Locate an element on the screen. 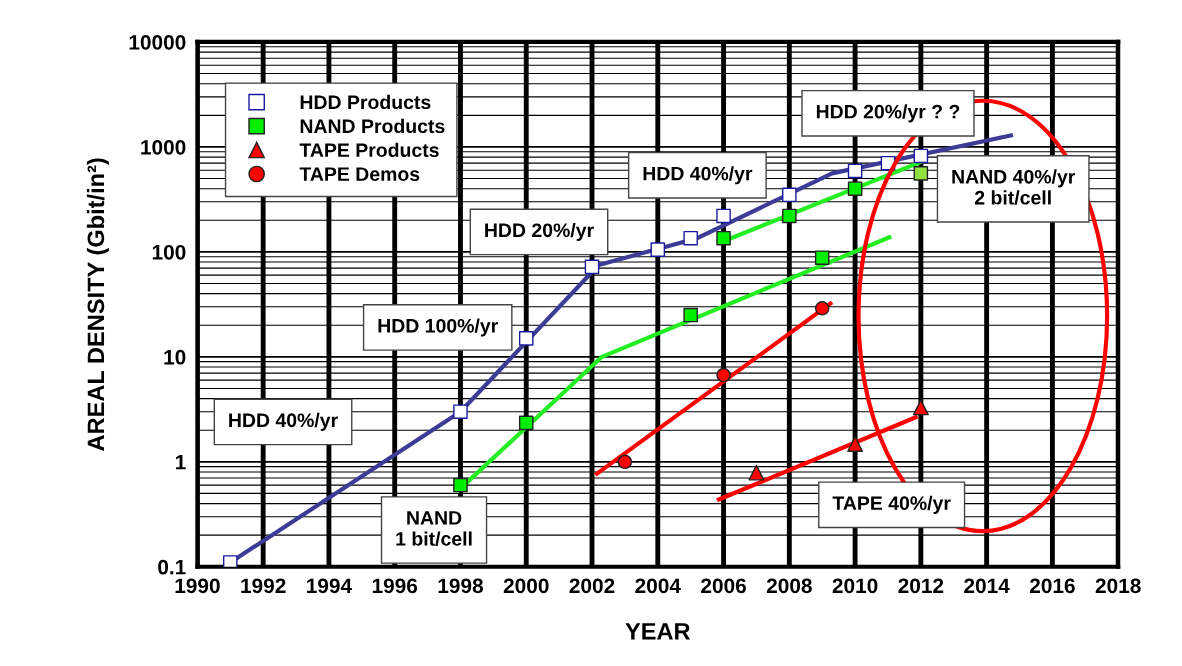 The width and height of the screenshot is (1182, 666). legend-label: NAND Products is located at coordinates (372, 126).